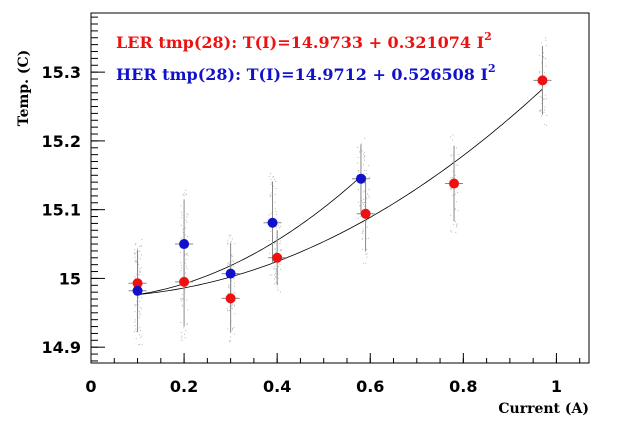 Image resolution: width=624 pixels, height=425 pixels. Describe the element at coordinates (24, 88) in the screenshot. I see `y-axis-title: Temp. (C)` at that location.